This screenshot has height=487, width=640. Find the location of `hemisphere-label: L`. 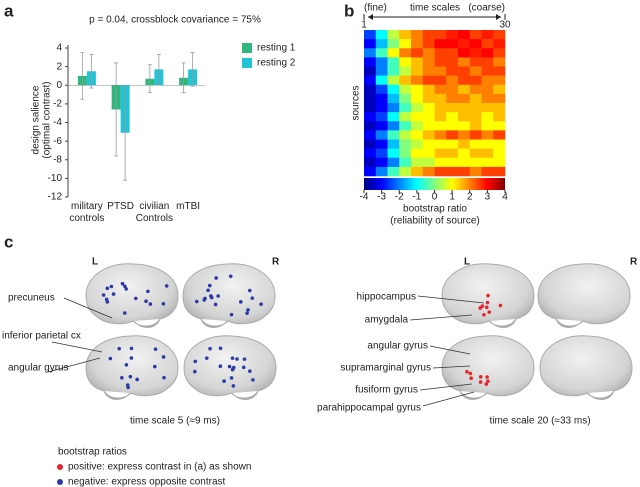

hemisphere-label: L is located at coordinates (95, 262).